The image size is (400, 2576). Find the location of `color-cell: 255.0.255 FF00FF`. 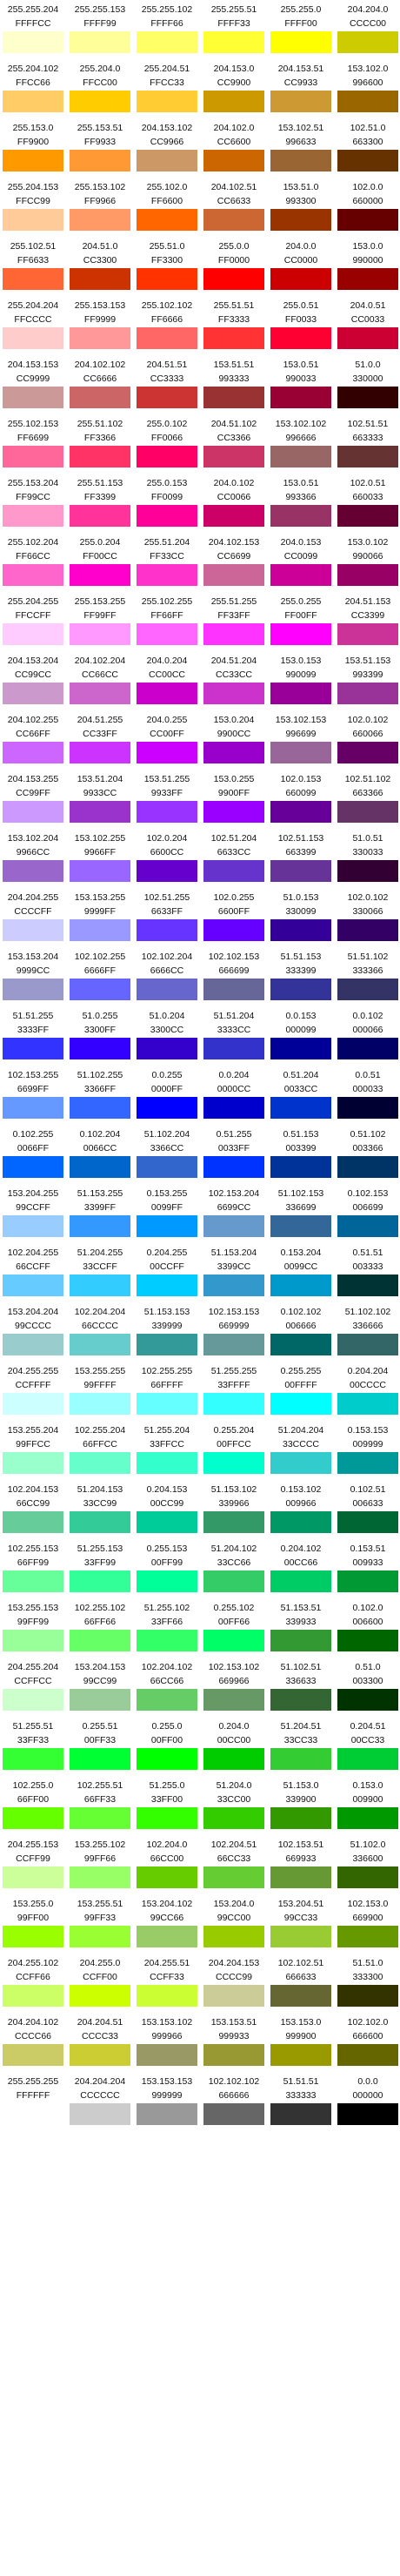

color-cell: 255.0.255 FF00FF is located at coordinates (301, 621).